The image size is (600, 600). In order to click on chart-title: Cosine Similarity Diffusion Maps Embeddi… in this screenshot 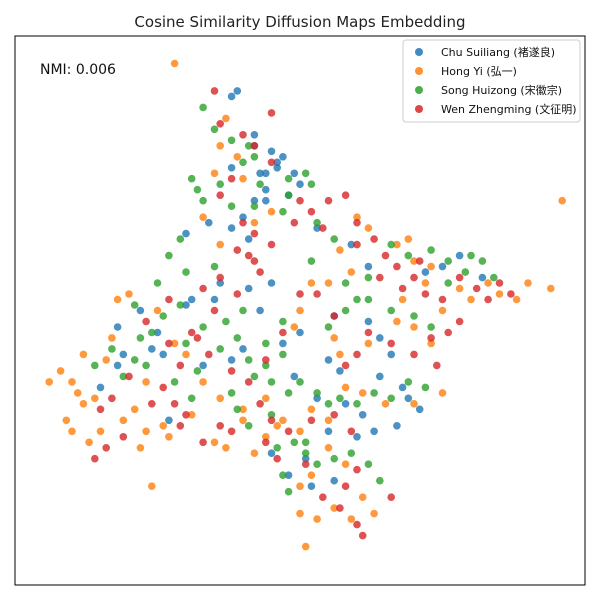, I will do `click(299, 22)`.